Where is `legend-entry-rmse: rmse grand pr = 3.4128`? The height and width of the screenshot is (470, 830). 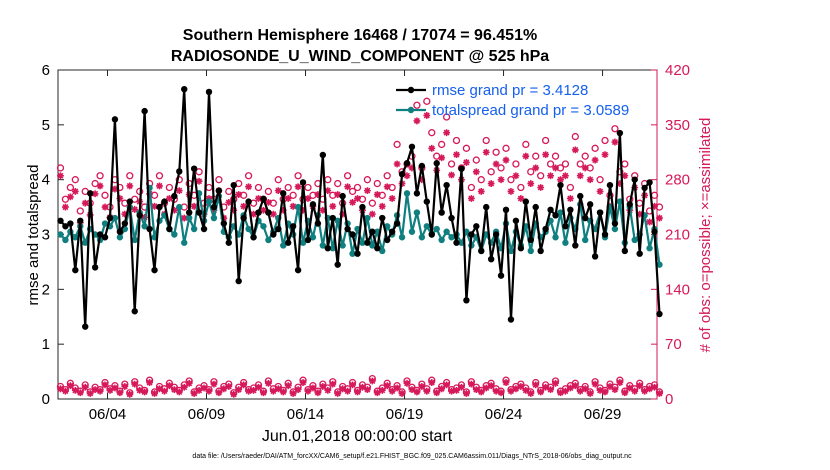
legend-entry-rmse: rmse grand pr = 3.4128 is located at coordinates (510, 90).